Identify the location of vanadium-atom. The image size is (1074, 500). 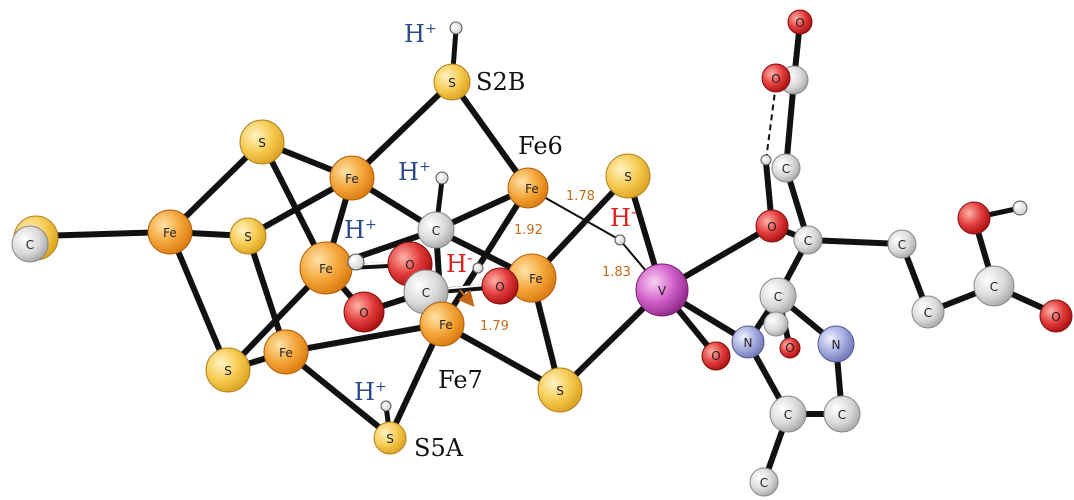
(662, 290).